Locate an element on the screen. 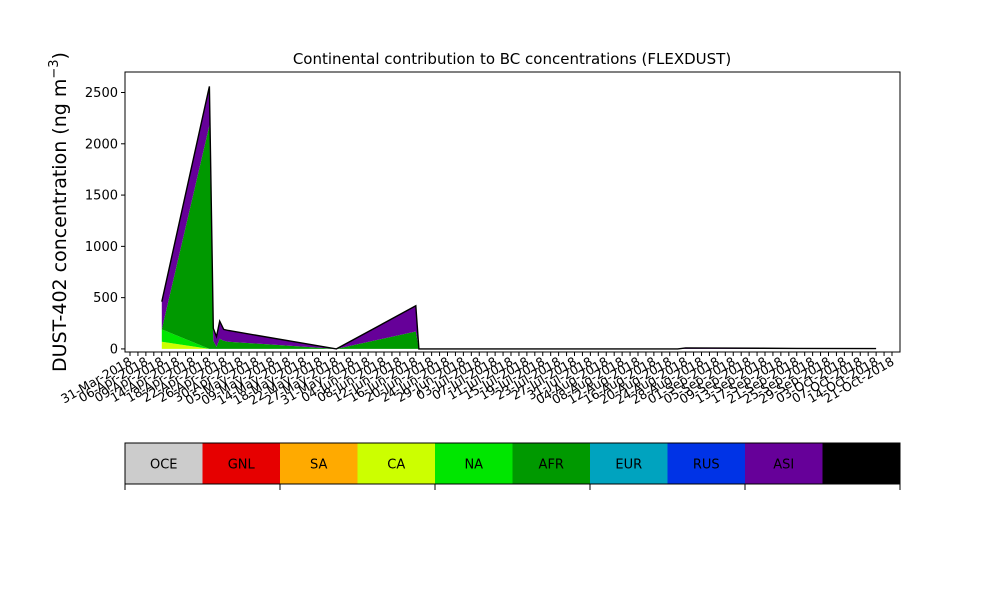 This screenshot has height=600, width=1000. legend-swatch-sa is located at coordinates (319, 463).